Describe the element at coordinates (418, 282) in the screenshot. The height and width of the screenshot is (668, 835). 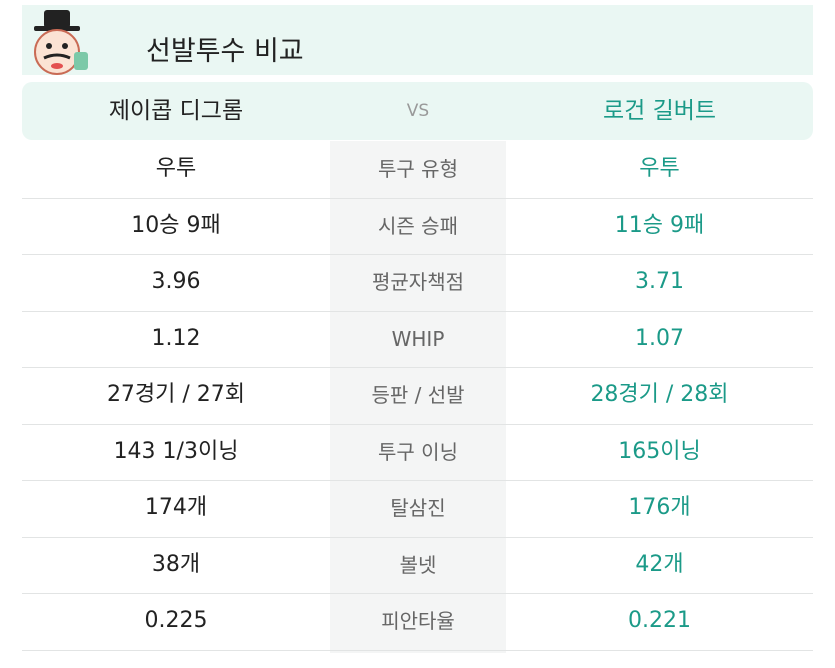
I see `stat-label: 평균자책점` at that location.